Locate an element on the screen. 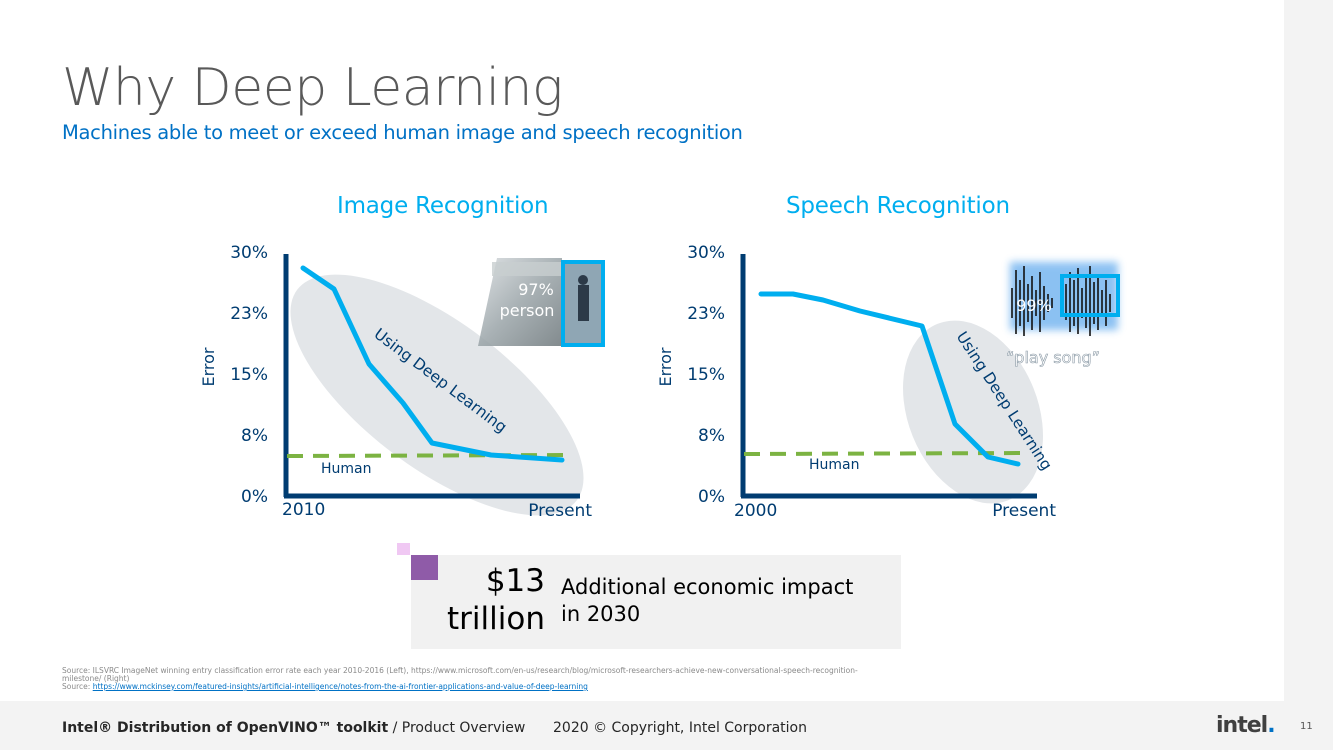  intel-logo-text: intel is located at coordinates (1242, 725).